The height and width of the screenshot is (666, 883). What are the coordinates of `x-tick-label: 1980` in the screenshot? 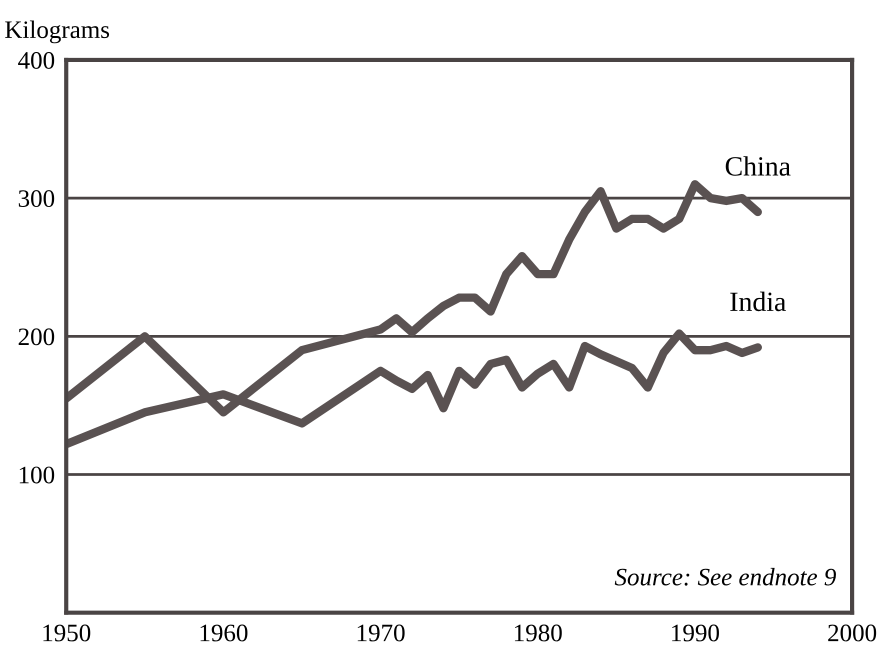 It's located at (538, 633).